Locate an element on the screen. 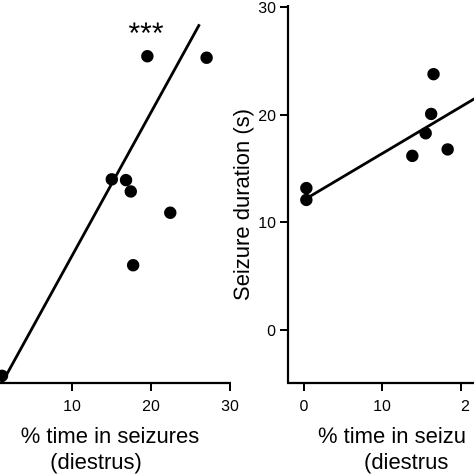 The image size is (474, 474). right-x-tick-label: 0 is located at coordinates (304, 406).